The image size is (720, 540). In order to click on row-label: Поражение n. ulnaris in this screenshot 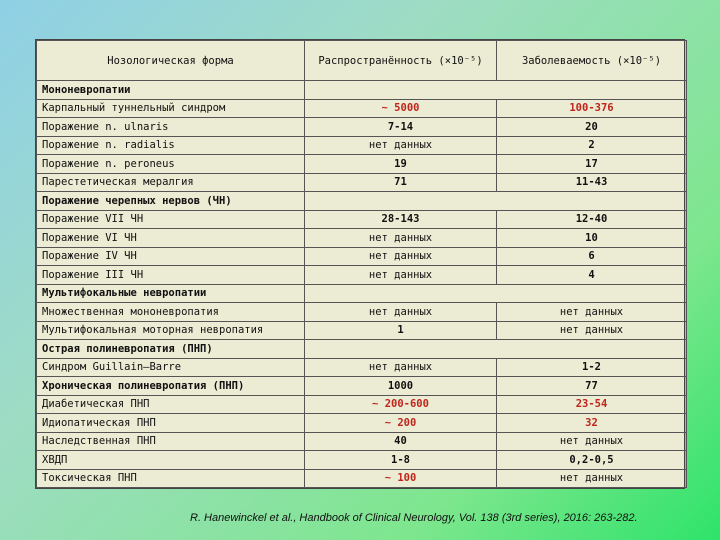, I will do `click(170, 127)`.